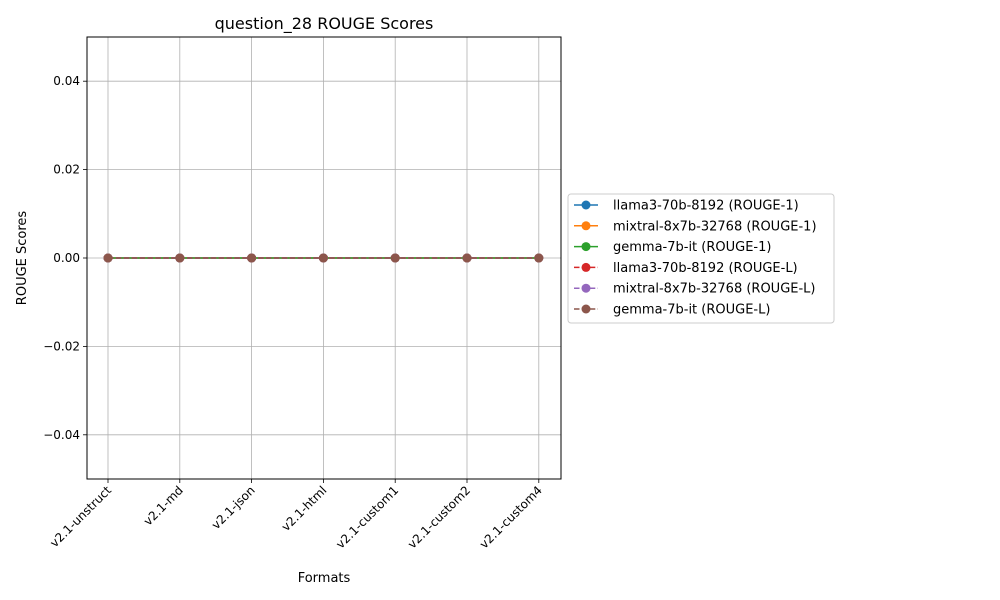 This screenshot has height=600, width=1000. I want to click on legend-entry-2: mixtral-8x7b-32768 (ROUGE-1), so click(695, 226).